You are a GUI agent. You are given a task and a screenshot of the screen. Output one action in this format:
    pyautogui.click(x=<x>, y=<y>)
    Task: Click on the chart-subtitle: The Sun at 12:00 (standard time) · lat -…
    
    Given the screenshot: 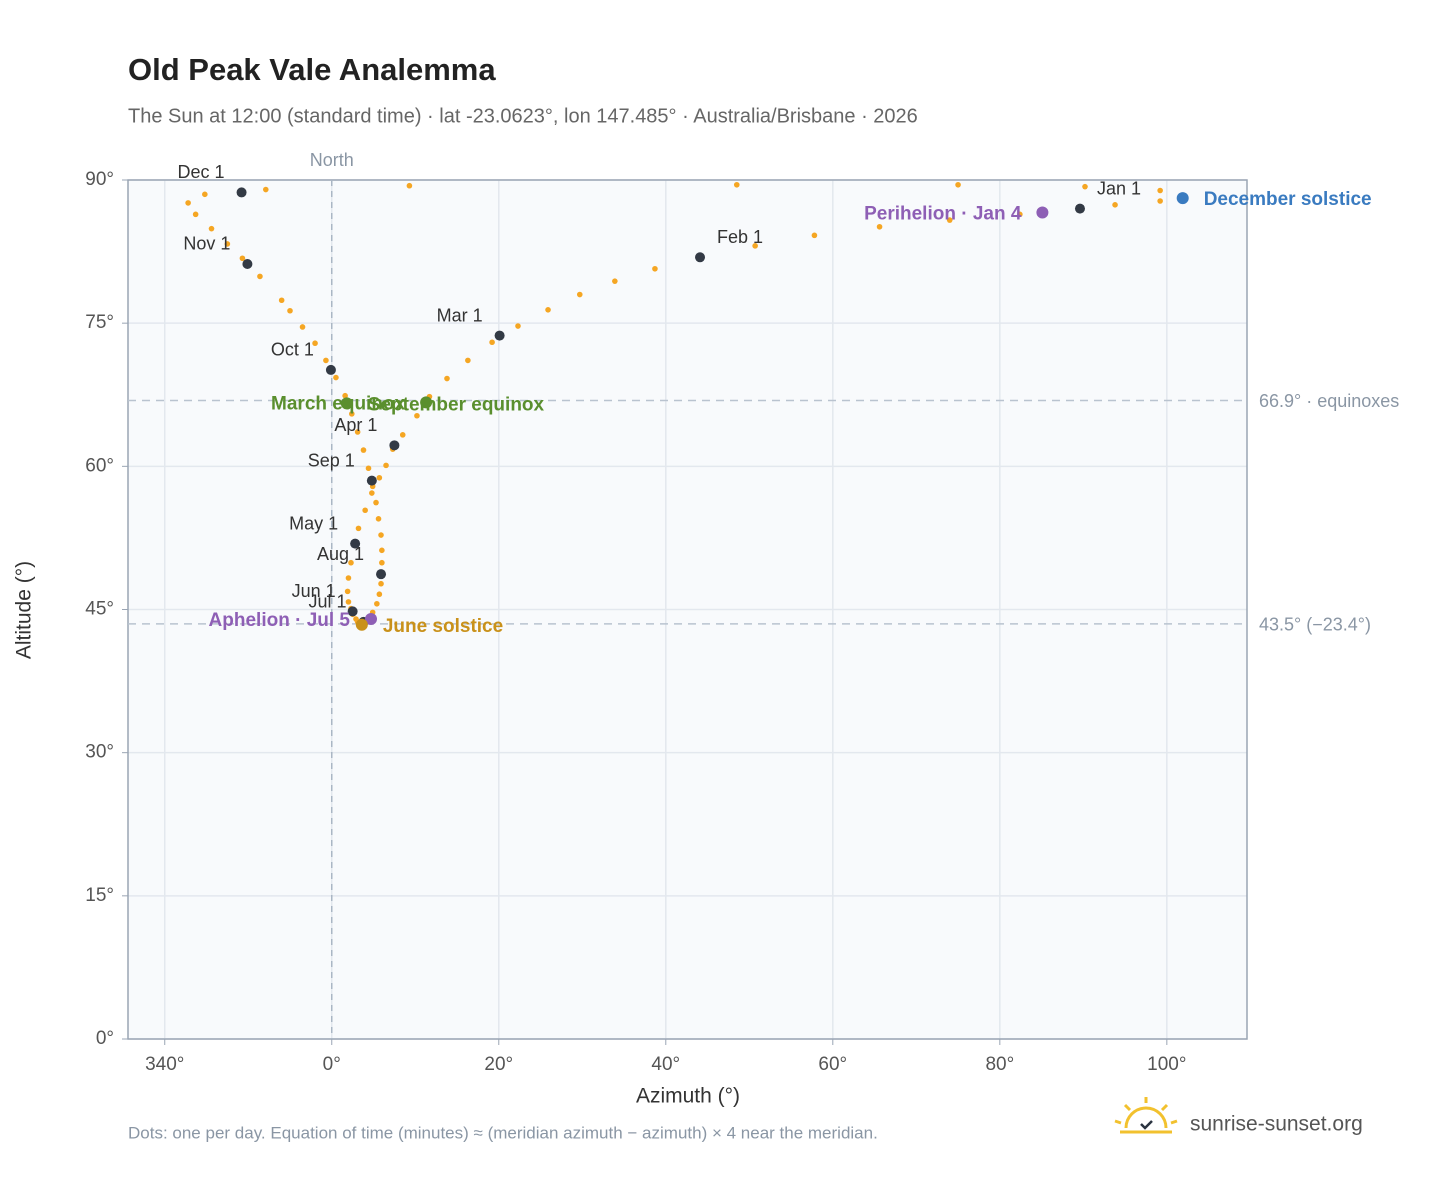 What is the action you would take?
    pyautogui.click(x=523, y=116)
    